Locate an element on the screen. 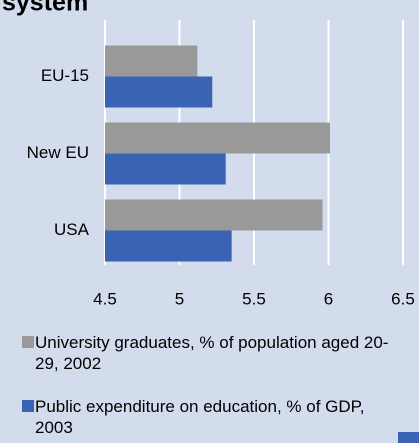 This screenshot has height=443, width=419. y-tick-label: USA is located at coordinates (72, 229).